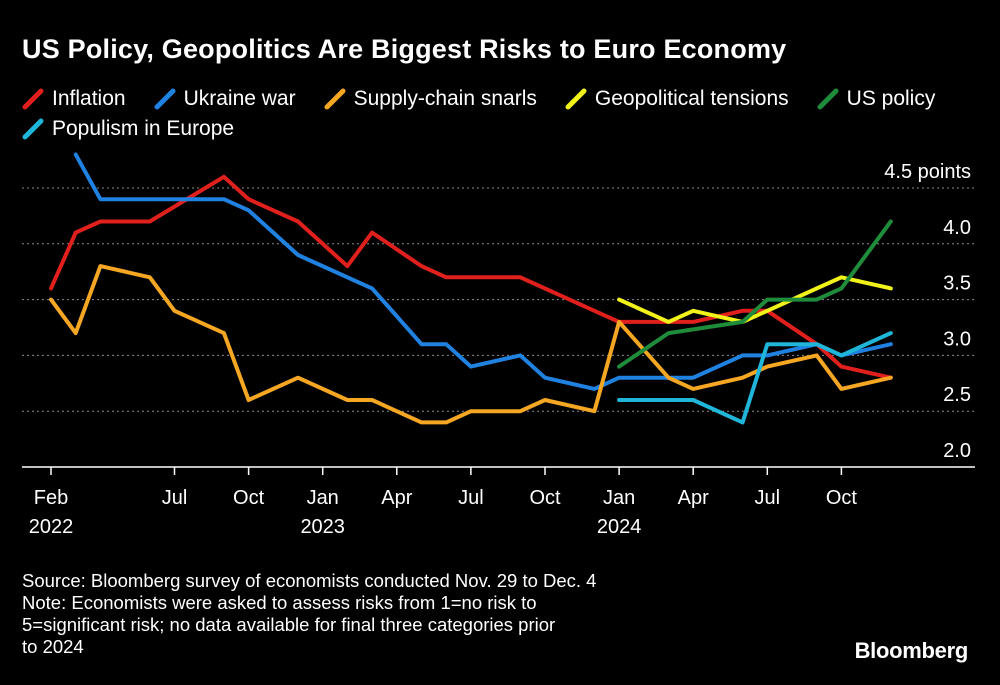  Describe the element at coordinates (927, 172) in the screenshot. I see `y-tick-label: 4.5 points` at that location.